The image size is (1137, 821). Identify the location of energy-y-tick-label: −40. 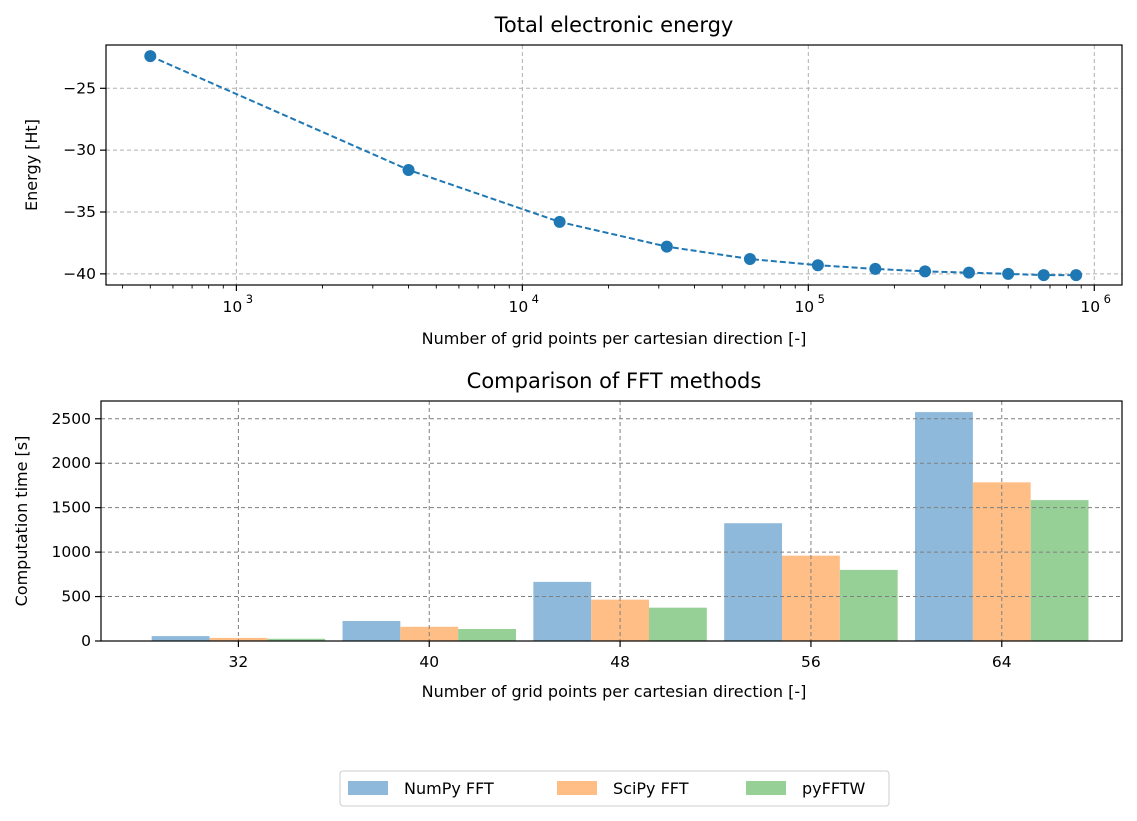
(79, 274).